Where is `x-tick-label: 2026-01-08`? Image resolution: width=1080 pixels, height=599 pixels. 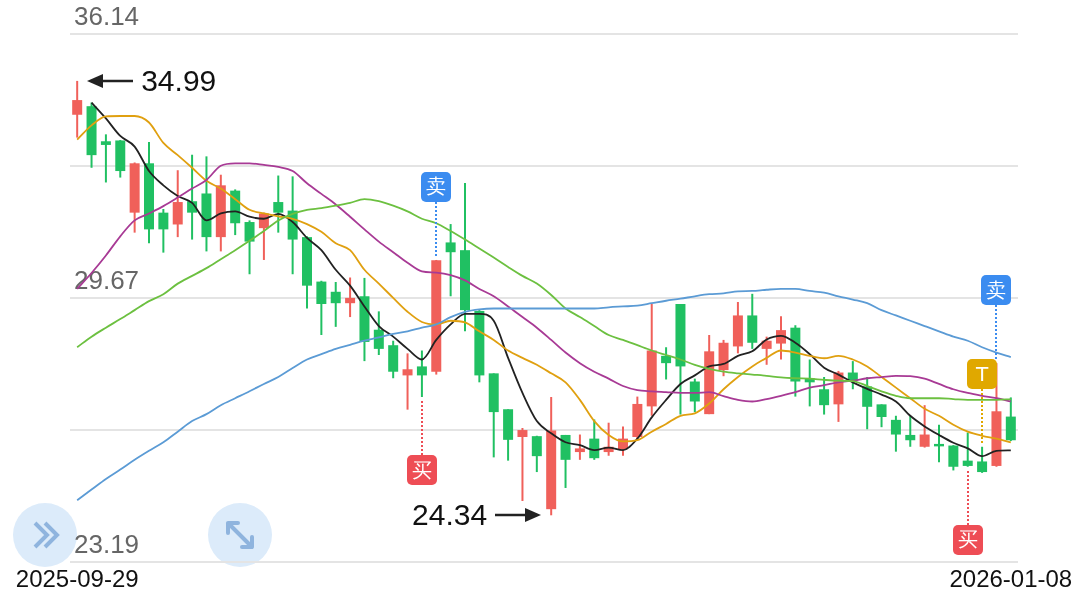
x-tick-label: 2026-01-08 is located at coordinates (1011, 579).